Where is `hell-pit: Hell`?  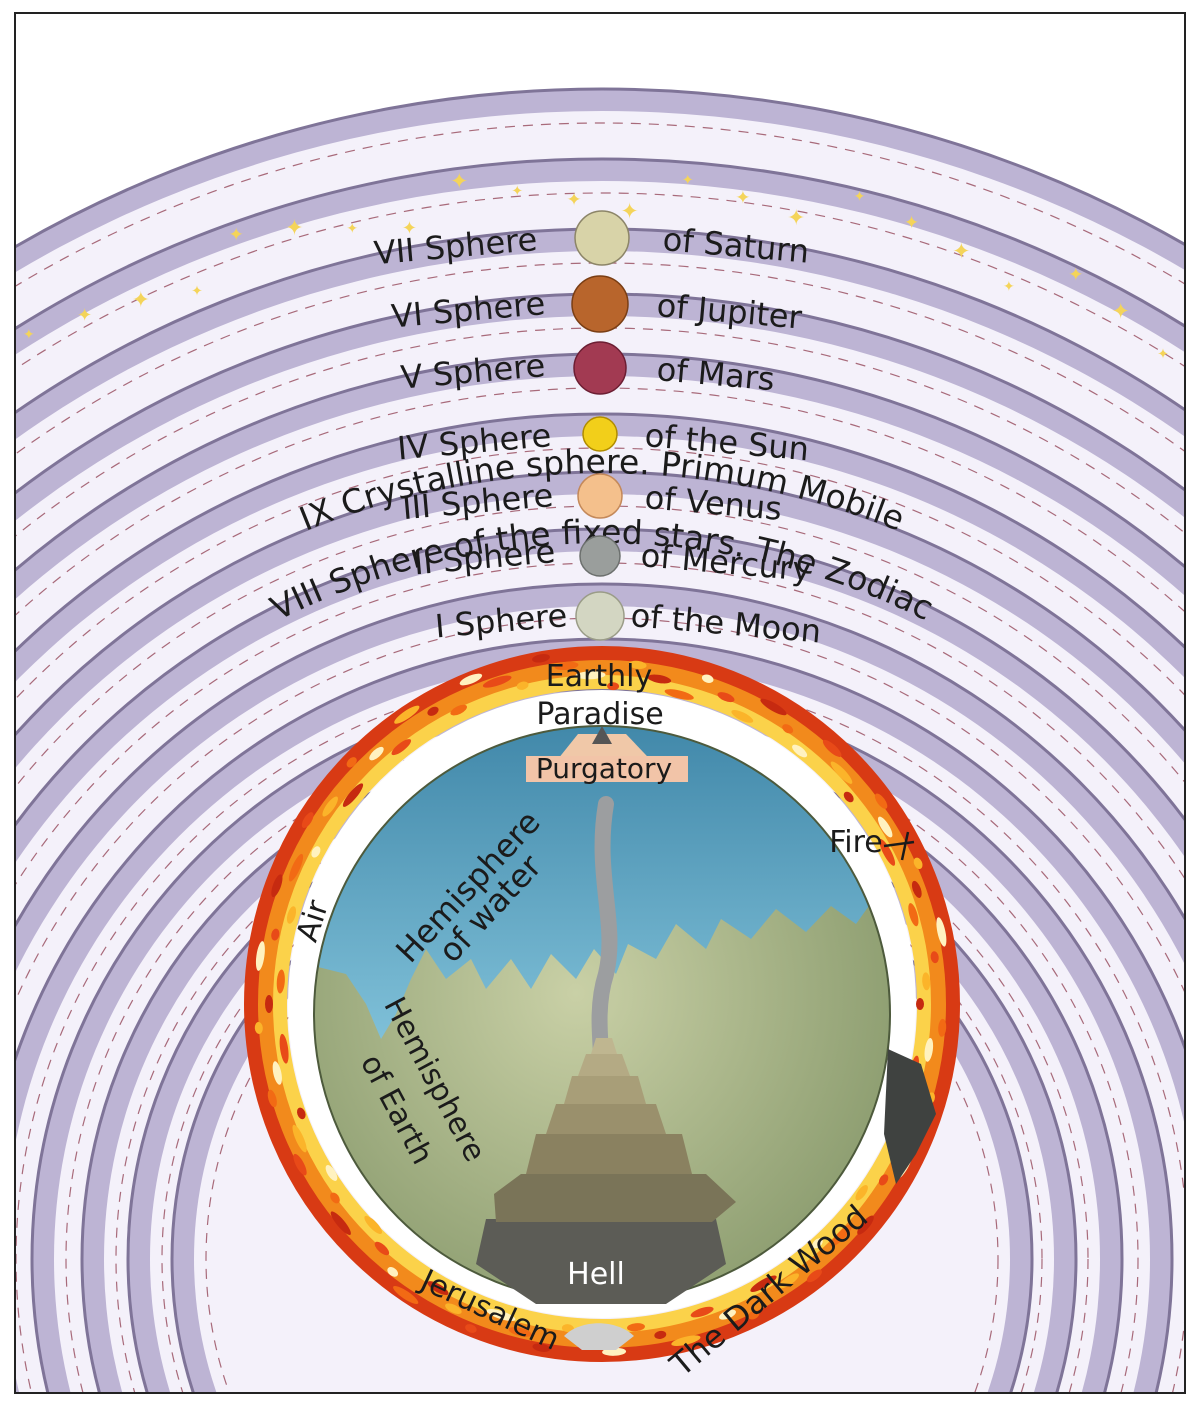 hell-pit: Hell is located at coordinates (606, 1171).